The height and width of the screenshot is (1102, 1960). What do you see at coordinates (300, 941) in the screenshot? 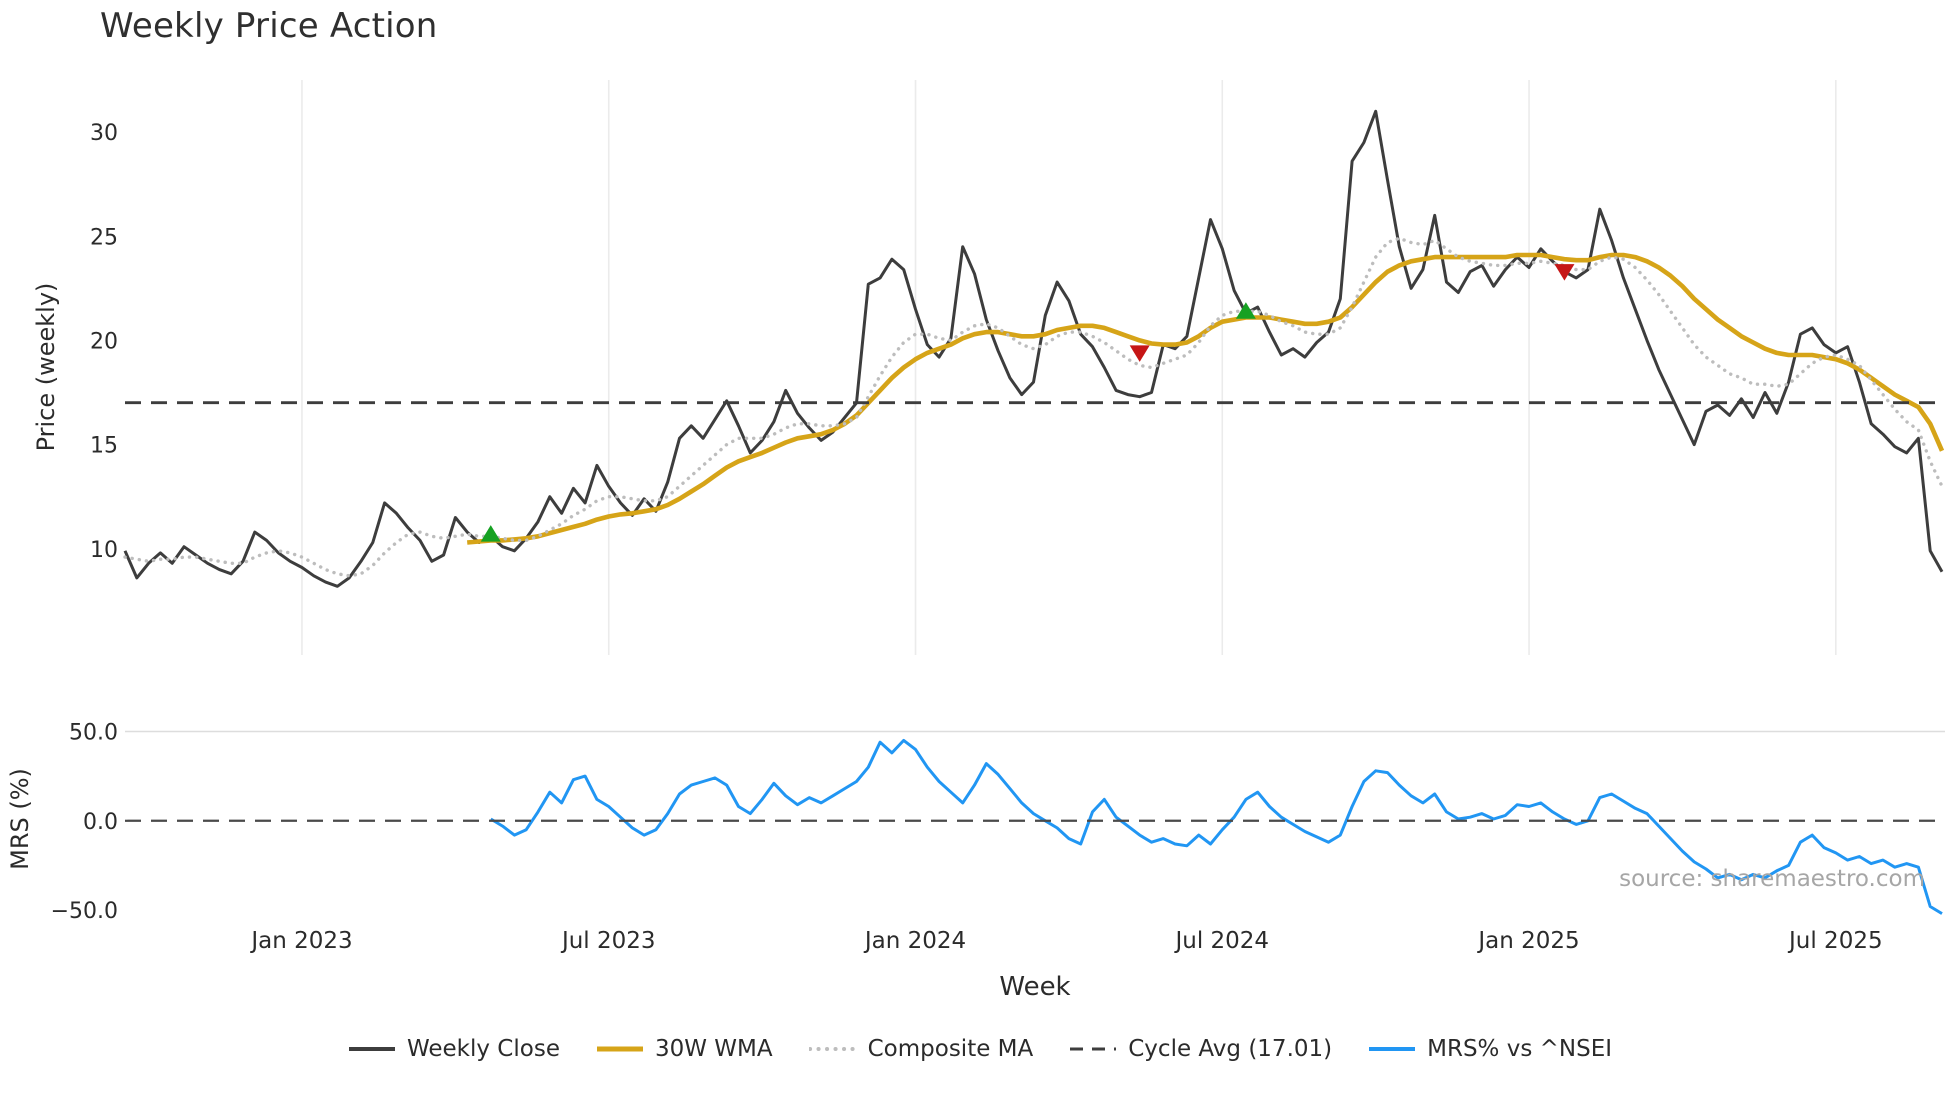
I see `x-tick-label: Jan 2023` at bounding box center [300, 941].